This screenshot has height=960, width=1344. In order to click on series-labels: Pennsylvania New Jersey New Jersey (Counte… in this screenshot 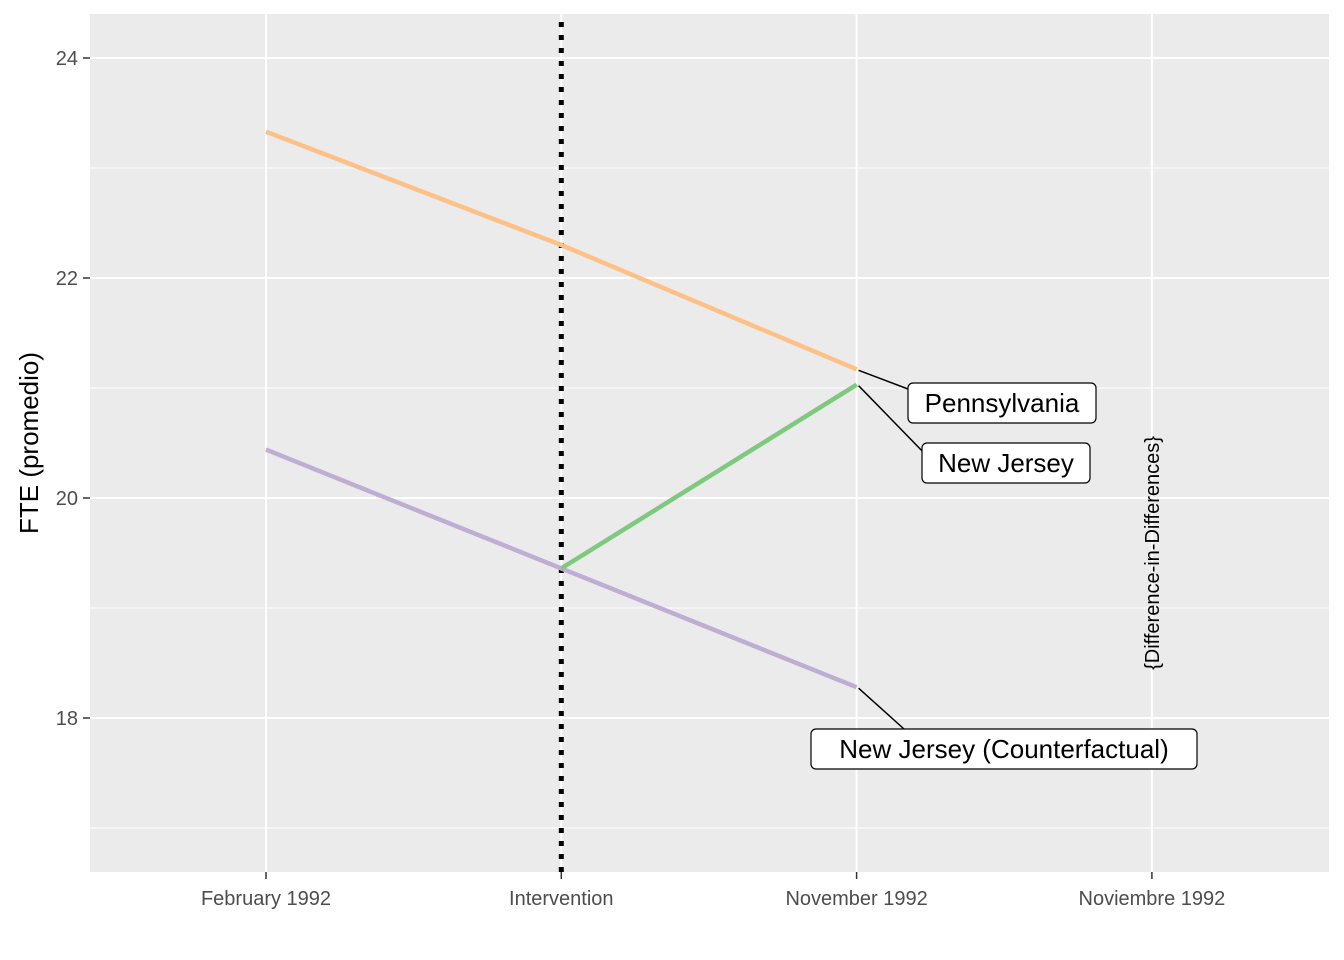, I will do `click(1004, 576)`.